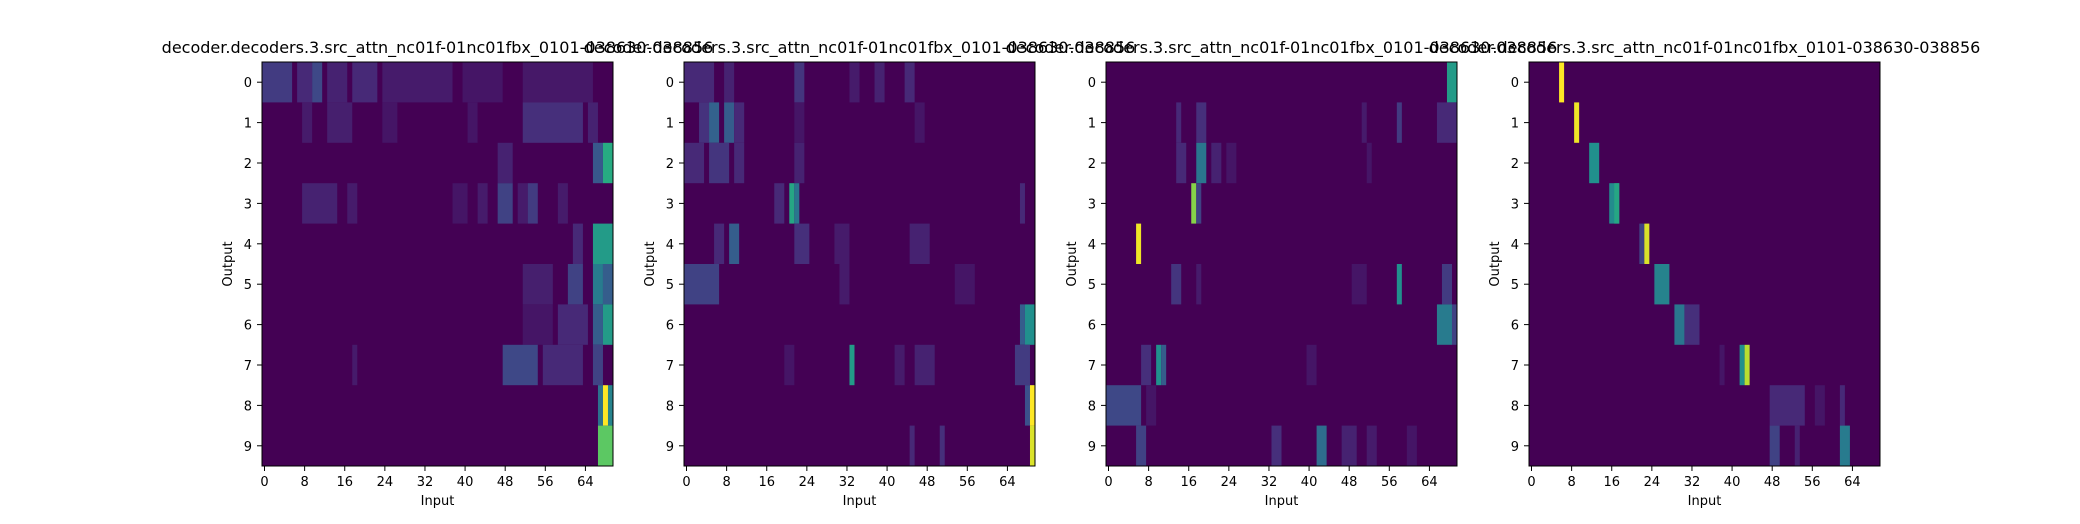 This screenshot has height=524, width=2080. What do you see at coordinates (425, 482) in the screenshot?
I see `x-tick-label: 32` at bounding box center [425, 482].